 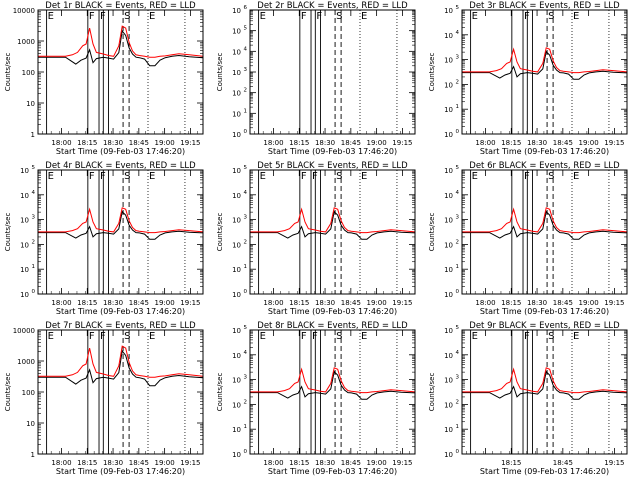 I want to click on x-tick-label: 19:15, so click(x=402, y=463).